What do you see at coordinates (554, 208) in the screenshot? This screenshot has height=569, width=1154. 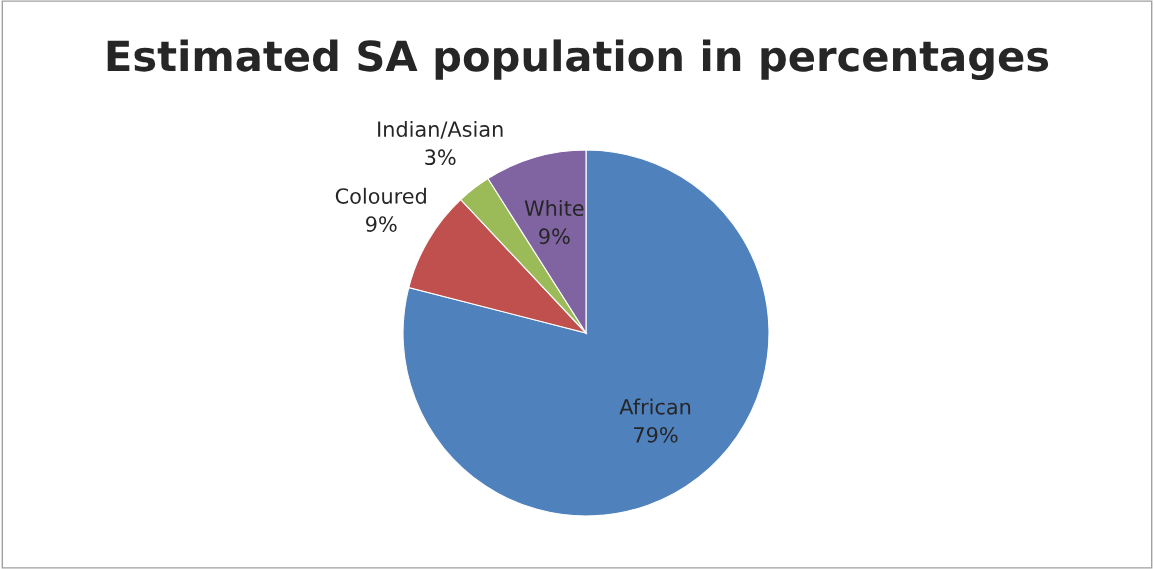 I see `slice-label: White` at bounding box center [554, 208].